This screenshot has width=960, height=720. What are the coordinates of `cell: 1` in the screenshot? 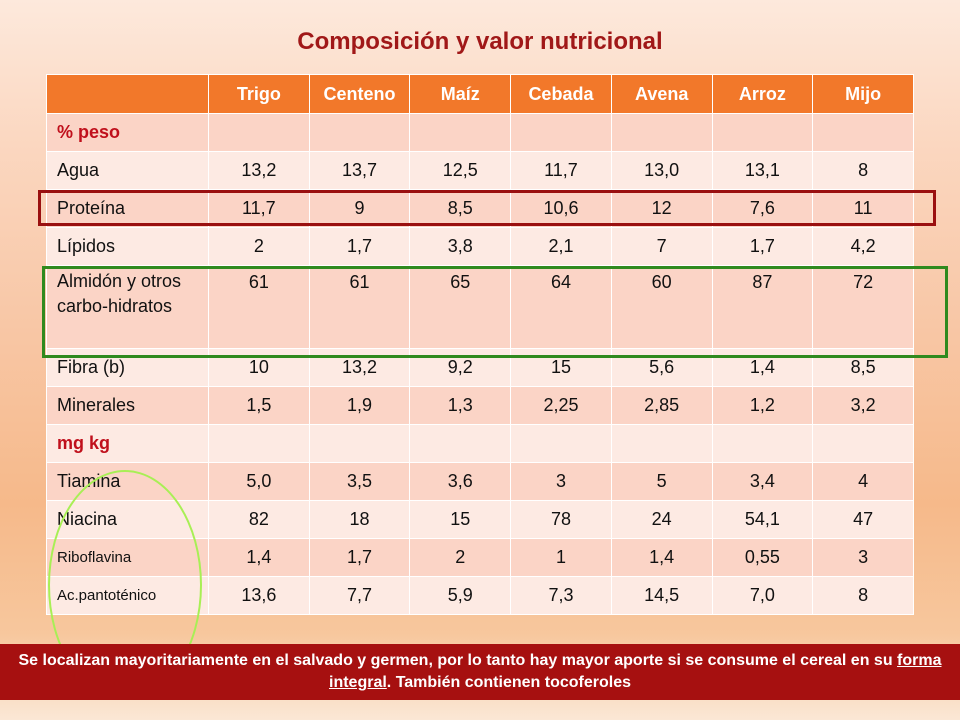 It's located at (561, 557).